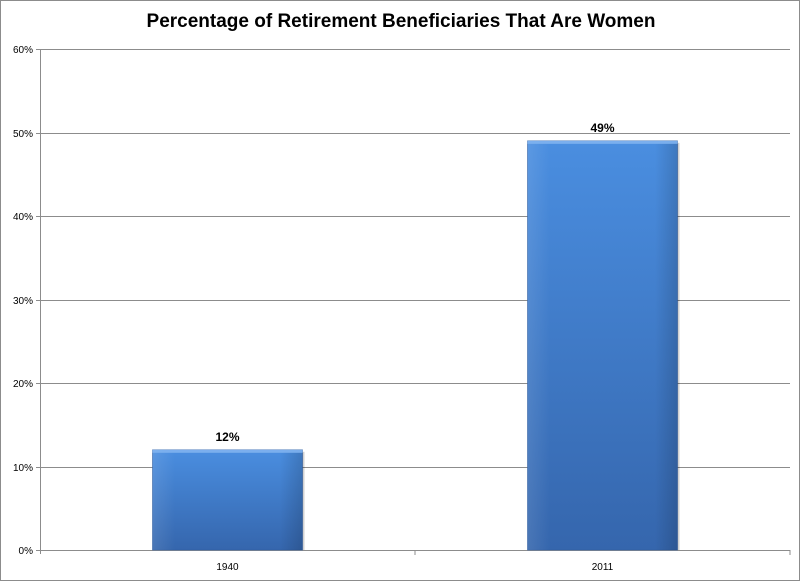  Describe the element at coordinates (602, 128) in the screenshot. I see `data-label: 49%` at that location.